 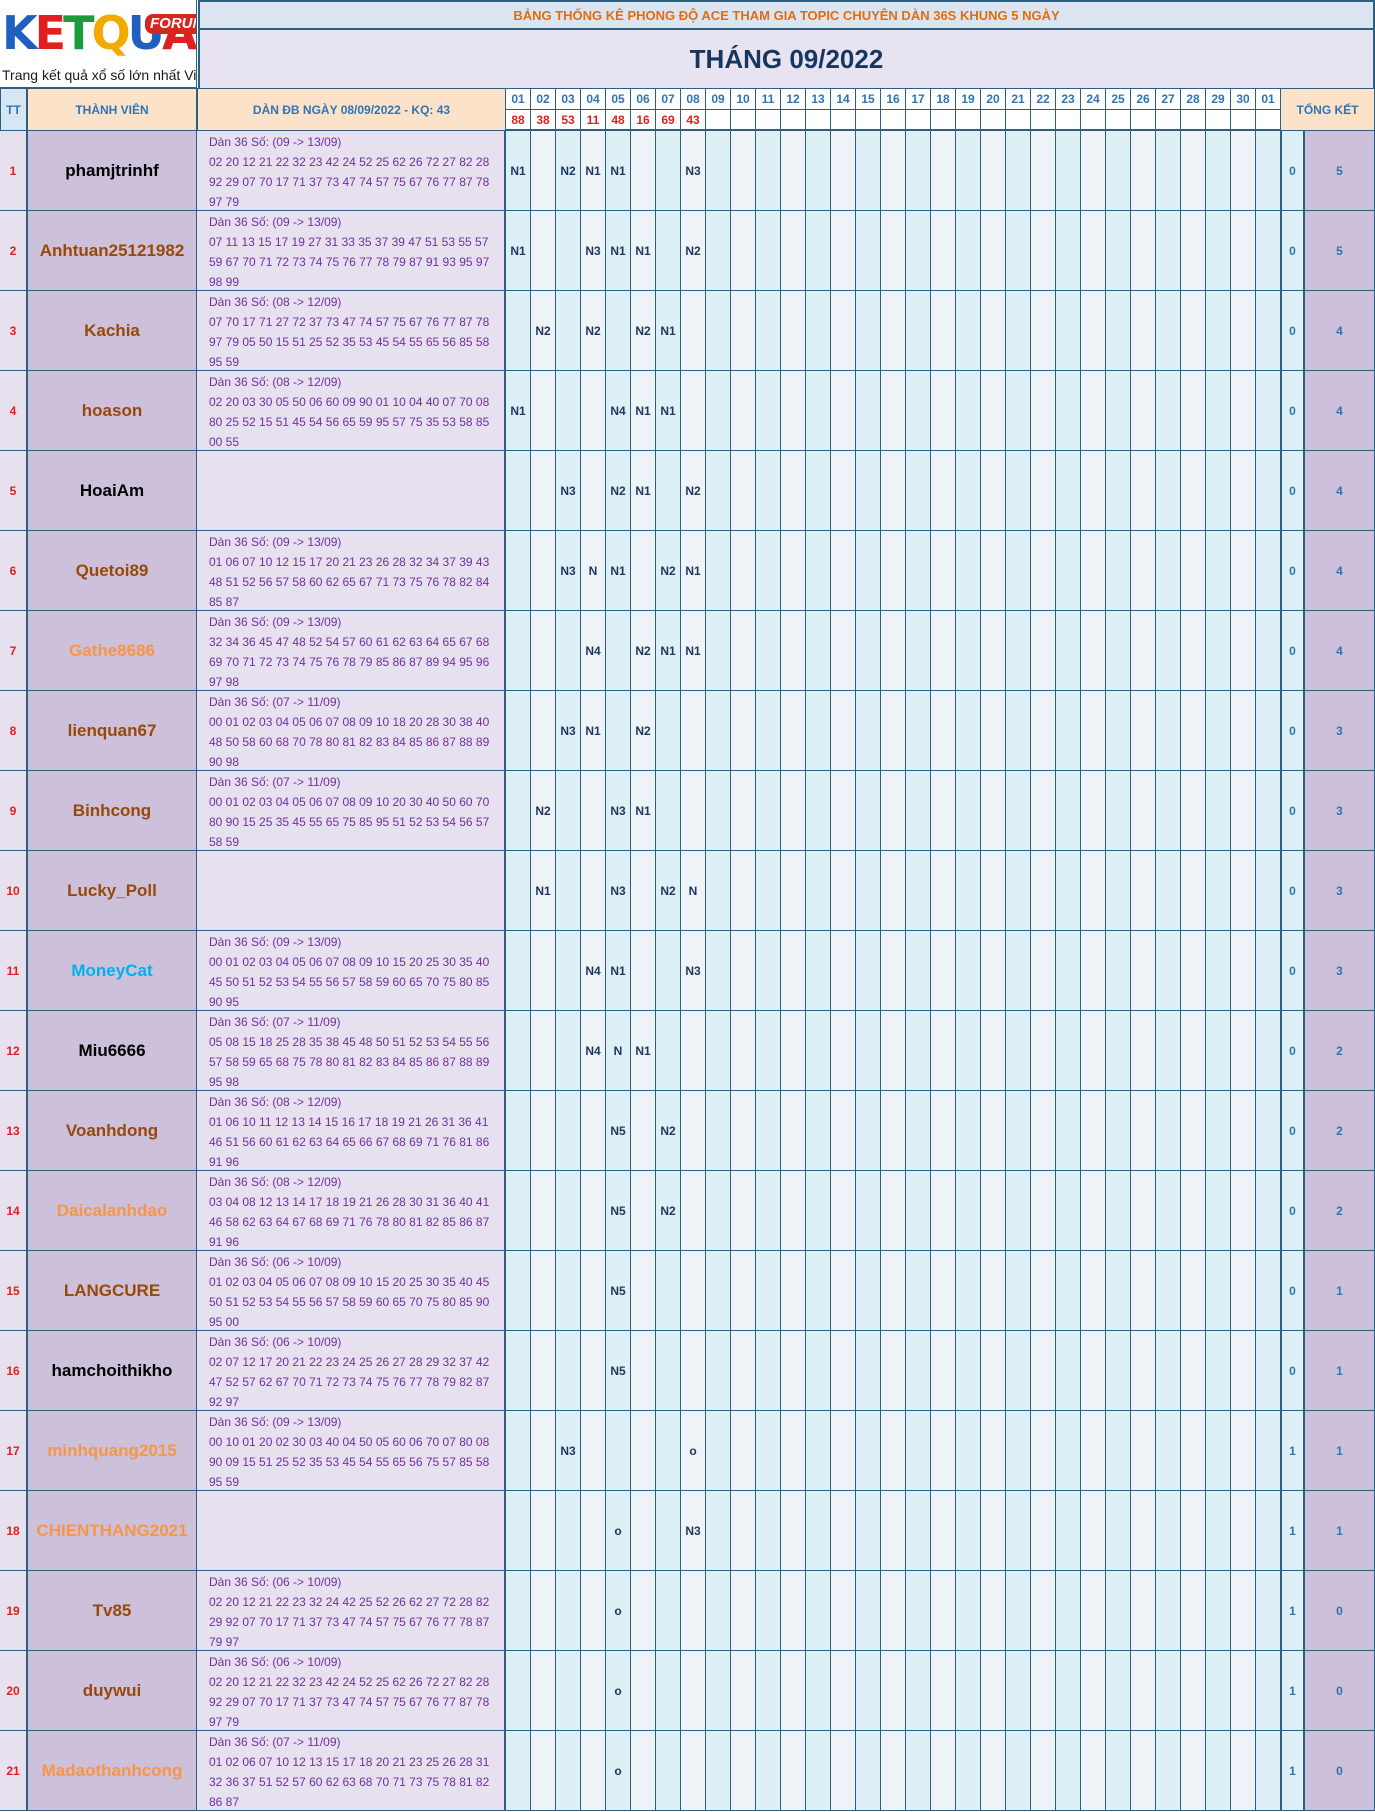 What do you see at coordinates (112, 1371) in the screenshot?
I see `member-name: hamchoithikho` at bounding box center [112, 1371].